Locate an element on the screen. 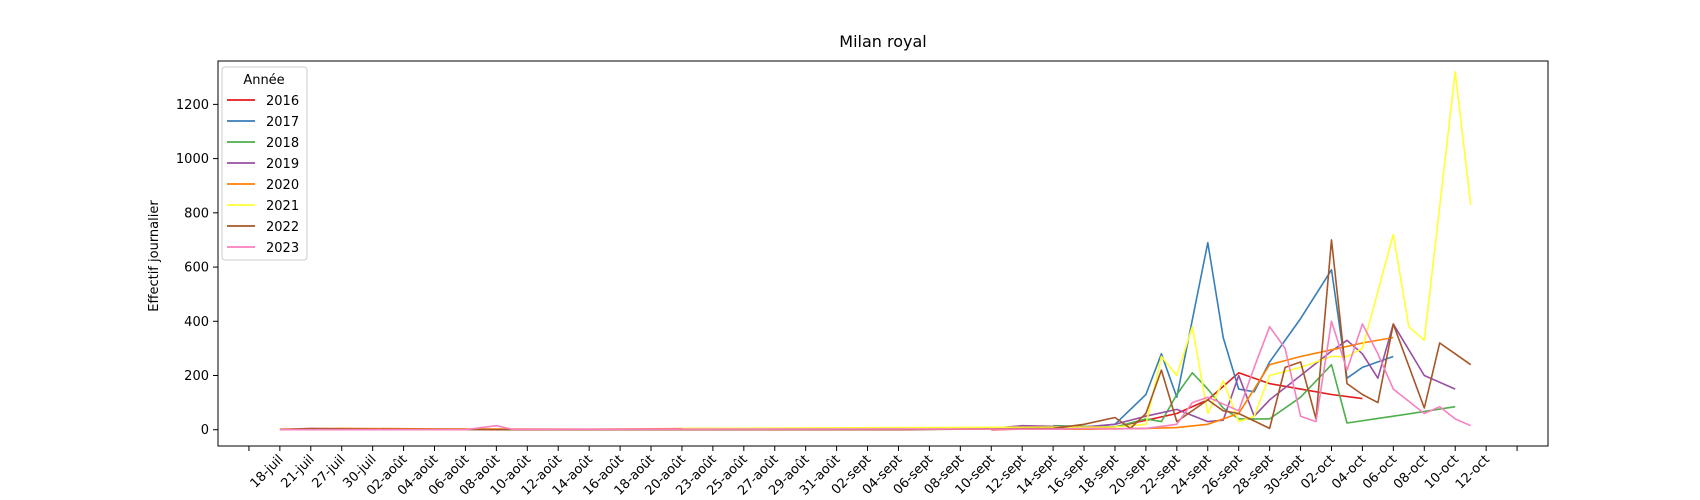 This screenshot has width=1700, height=500. legend-label: 2017 is located at coordinates (282, 122).